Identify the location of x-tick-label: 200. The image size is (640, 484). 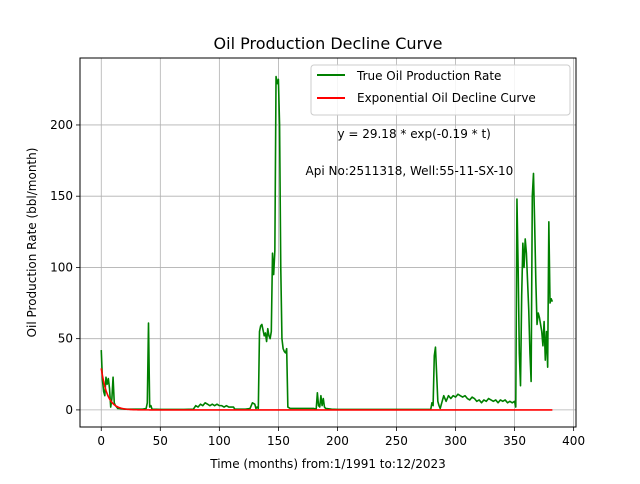
(337, 441).